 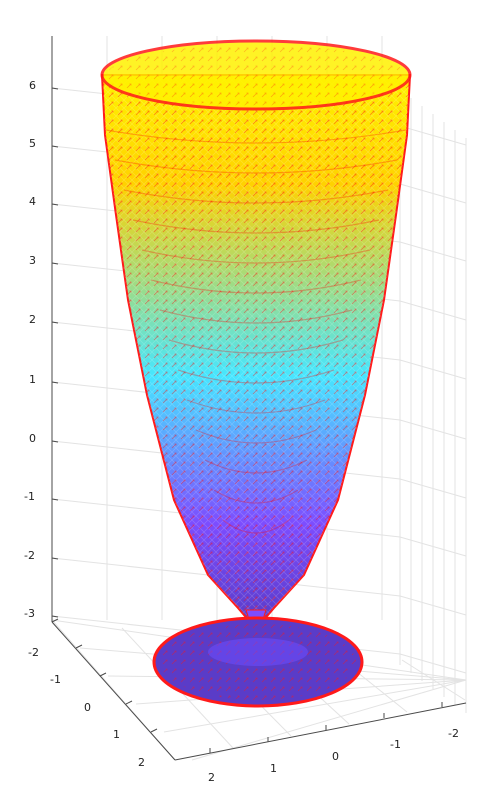 I want to click on y-tick-label: -1, so click(x=55, y=679).